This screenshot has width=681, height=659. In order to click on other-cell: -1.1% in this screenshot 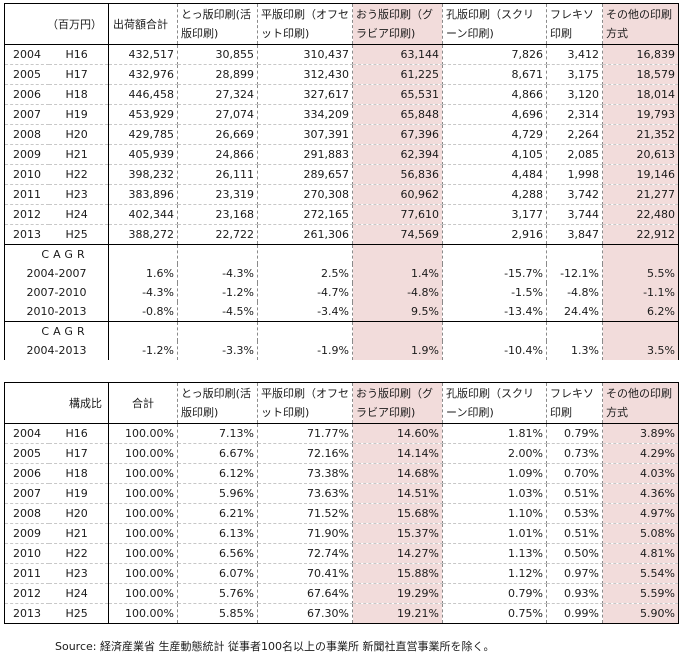, I will do `click(640, 292)`.